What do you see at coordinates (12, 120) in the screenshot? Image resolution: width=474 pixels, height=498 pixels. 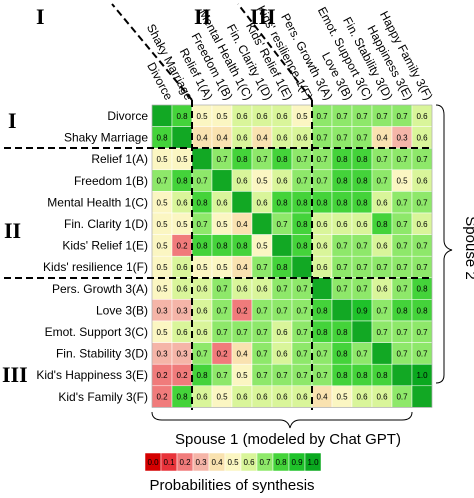 I see `group-label: I` at bounding box center [12, 120].